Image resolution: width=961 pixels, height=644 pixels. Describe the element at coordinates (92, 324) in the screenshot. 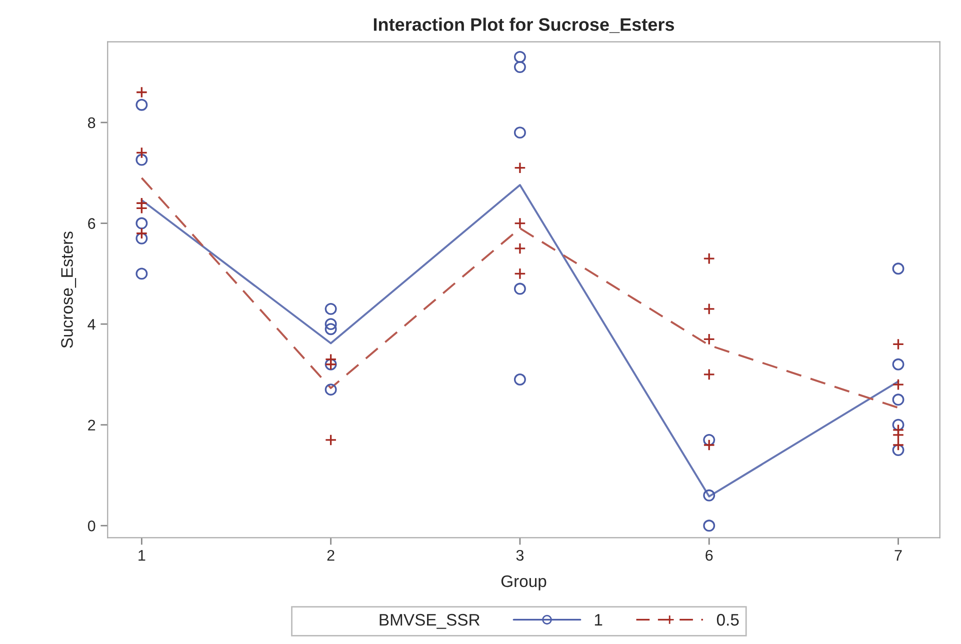

I see `y-tick-label: 4` at that location.